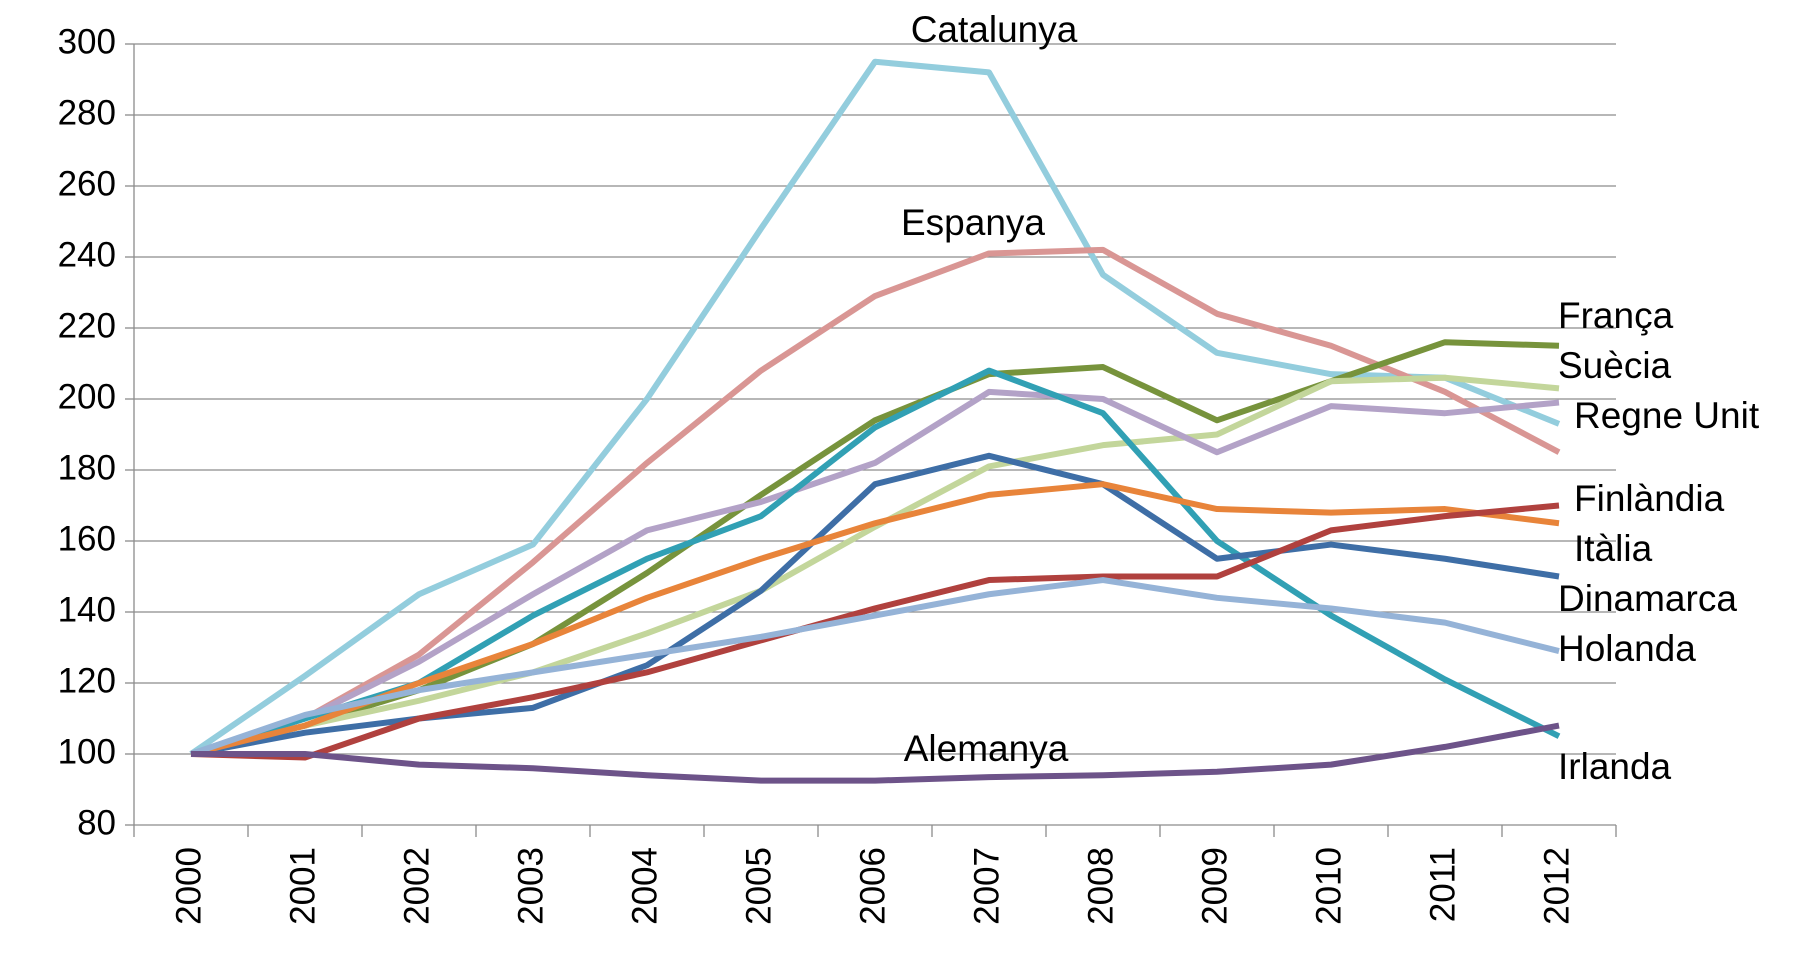  I want to click on x-tick-label: 2002, so click(416, 886).